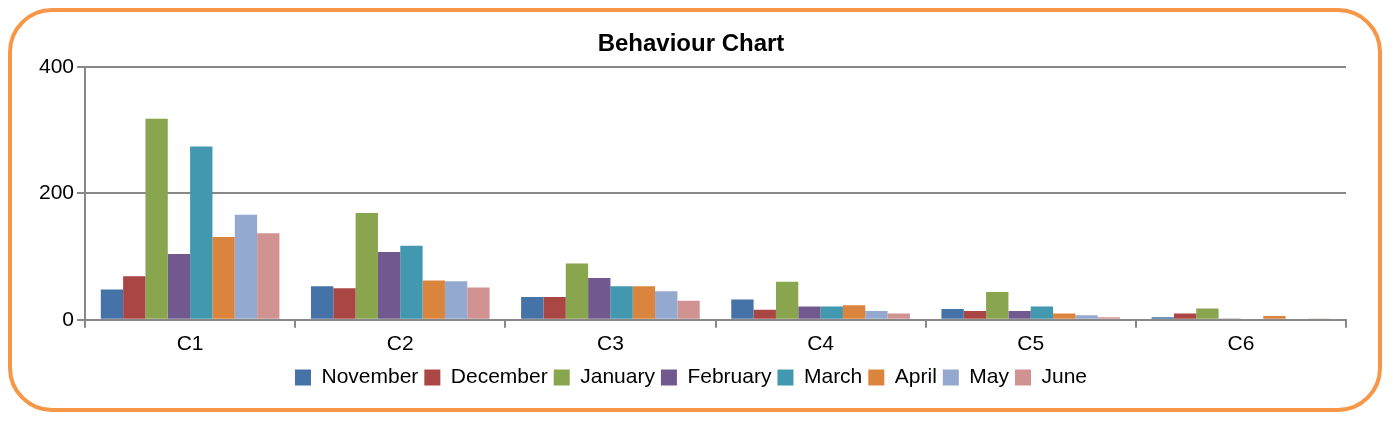 The height and width of the screenshot is (422, 1394). Describe the element at coordinates (915, 376) in the screenshot. I see `legend-label: April` at that location.